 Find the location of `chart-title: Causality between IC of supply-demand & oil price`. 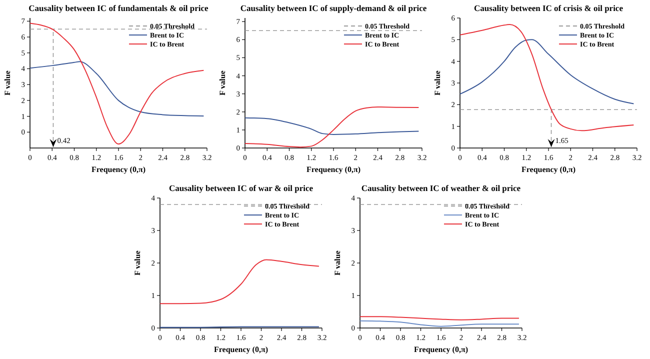

chart-title: Causality between IC of supply-demand & oil price is located at coordinates (333, 8).